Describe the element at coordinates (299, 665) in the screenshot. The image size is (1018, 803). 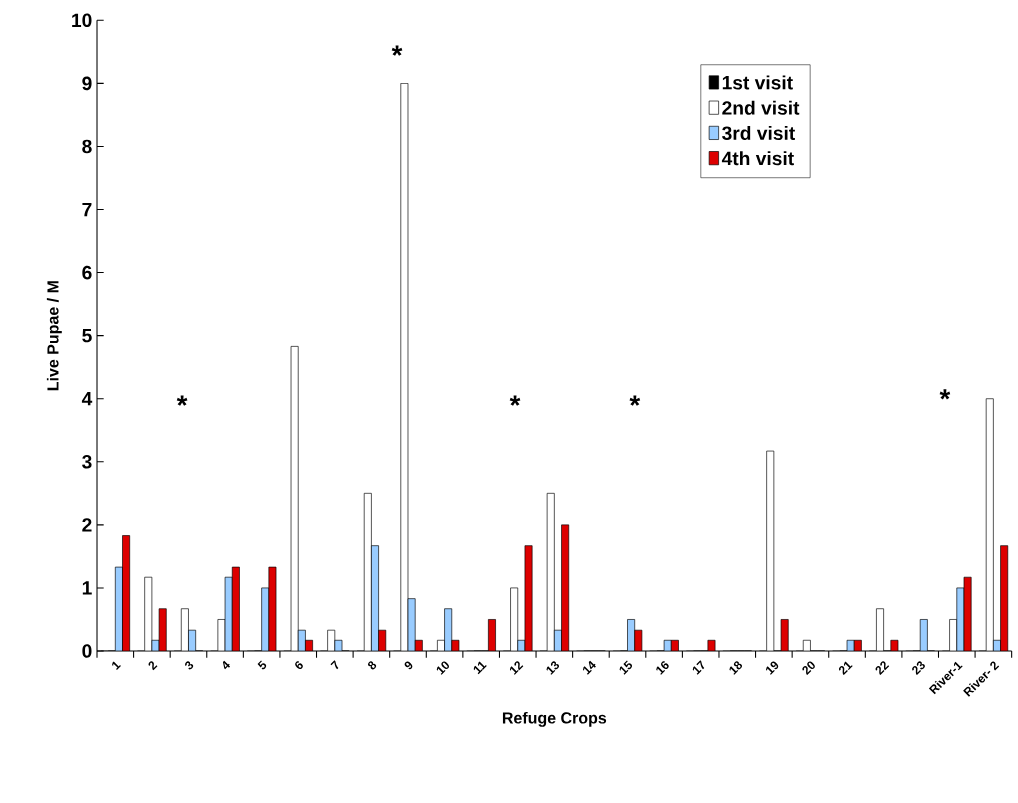
I see `x-tick-label: 6` at that location.